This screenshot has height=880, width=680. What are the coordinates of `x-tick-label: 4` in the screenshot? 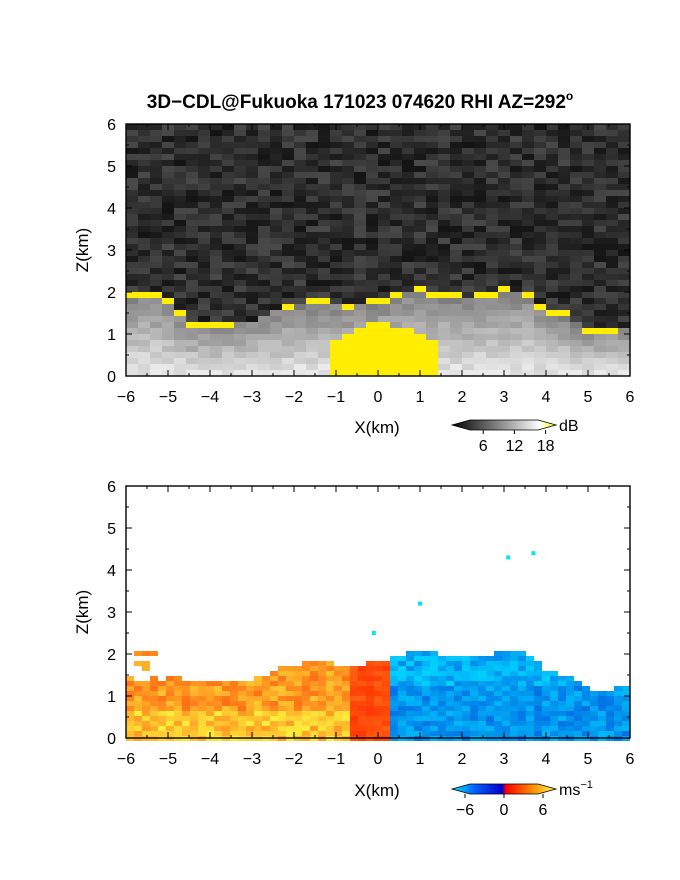 It's located at (546, 759).